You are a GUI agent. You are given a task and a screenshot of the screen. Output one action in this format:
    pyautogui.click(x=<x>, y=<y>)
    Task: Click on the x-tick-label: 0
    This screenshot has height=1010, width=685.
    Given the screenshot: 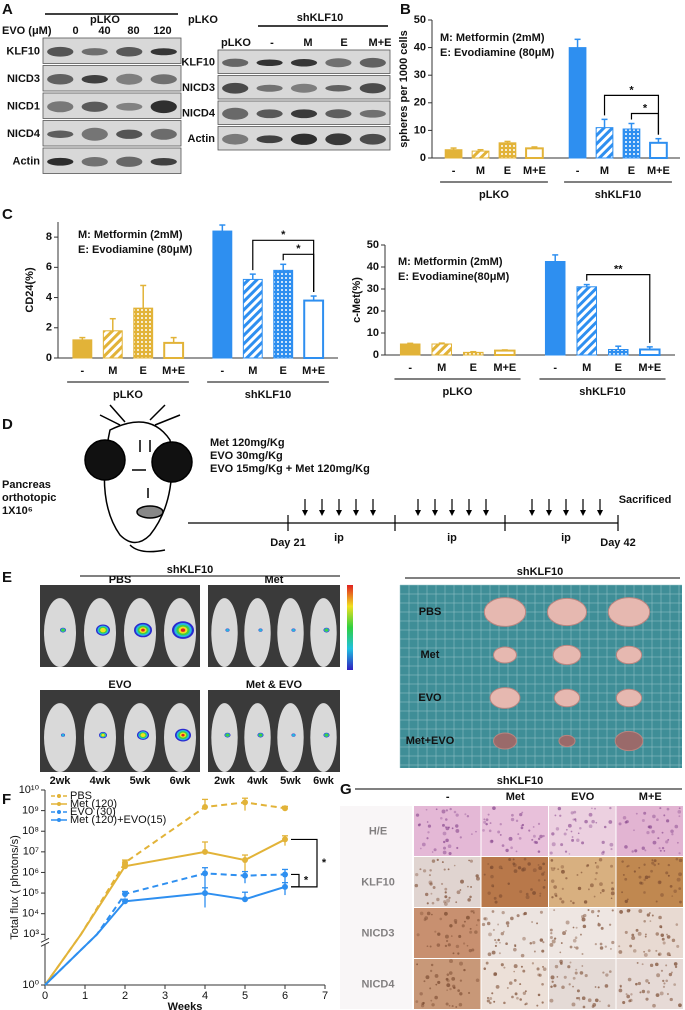 What is the action you would take?
    pyautogui.click(x=45, y=996)
    